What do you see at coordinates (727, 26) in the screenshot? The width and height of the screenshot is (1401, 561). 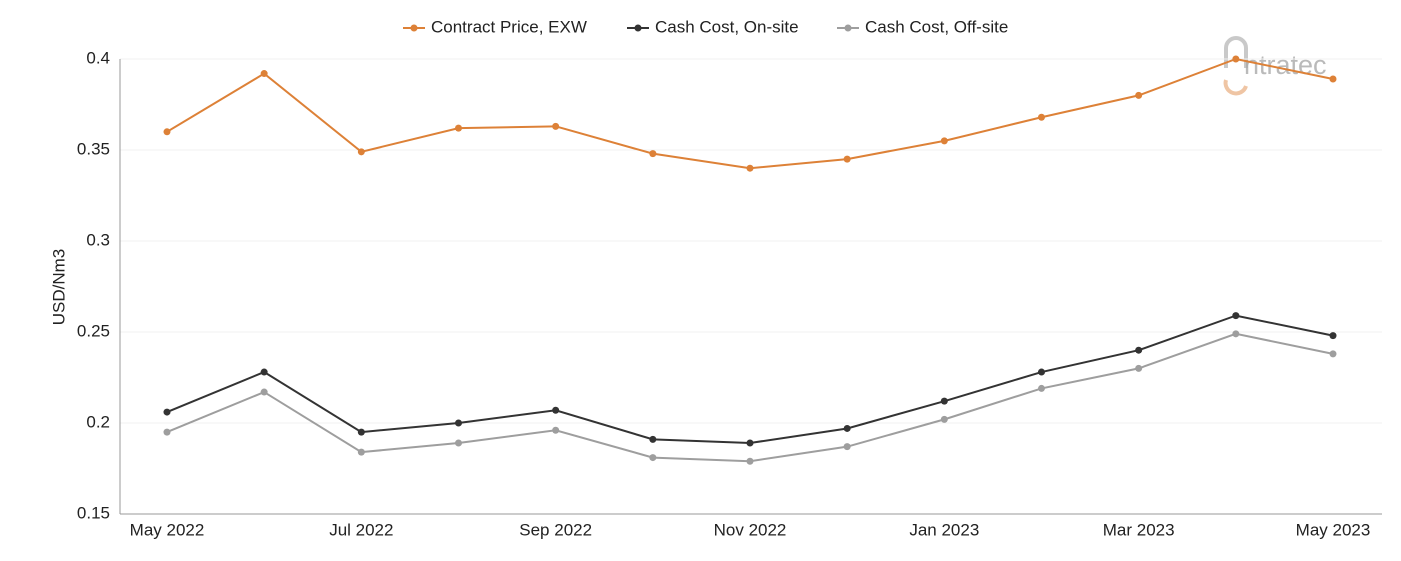 I see `legend-label: Cash Cost, On-site` at bounding box center [727, 26].